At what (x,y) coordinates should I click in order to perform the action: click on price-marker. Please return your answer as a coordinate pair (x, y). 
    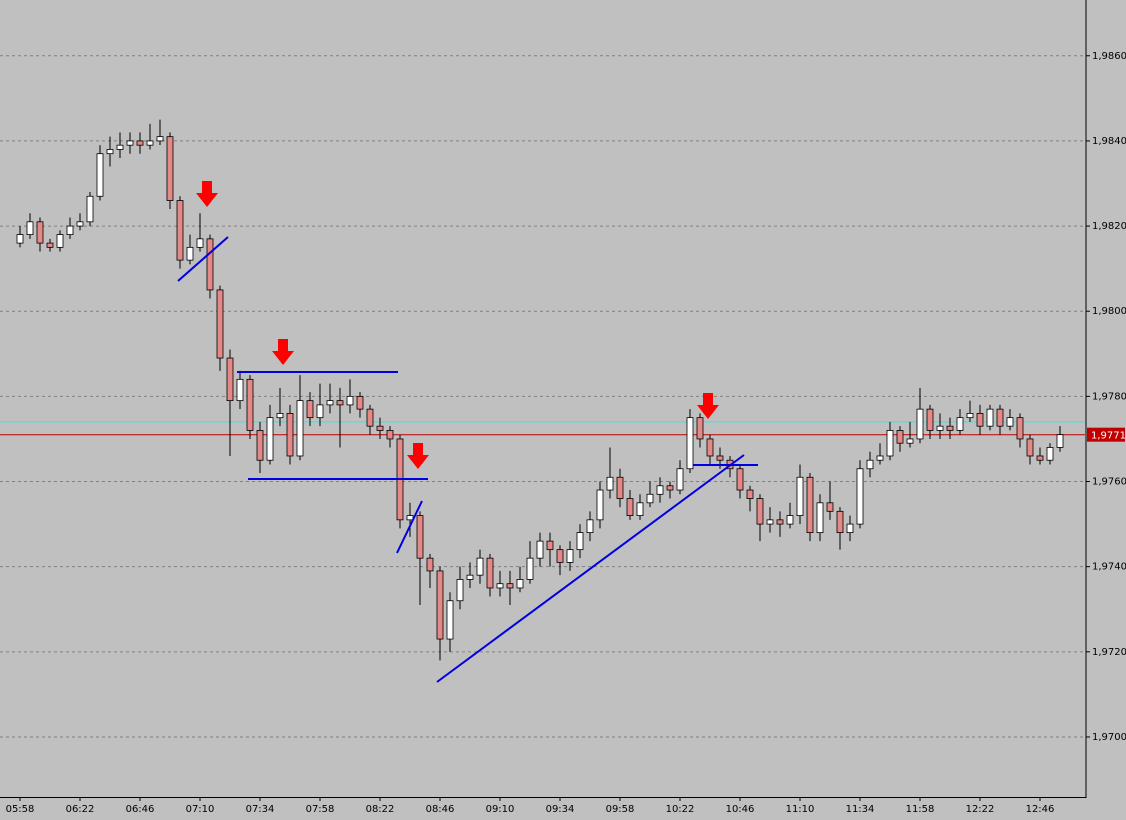
    Looking at the image, I should click on (1106, 434).